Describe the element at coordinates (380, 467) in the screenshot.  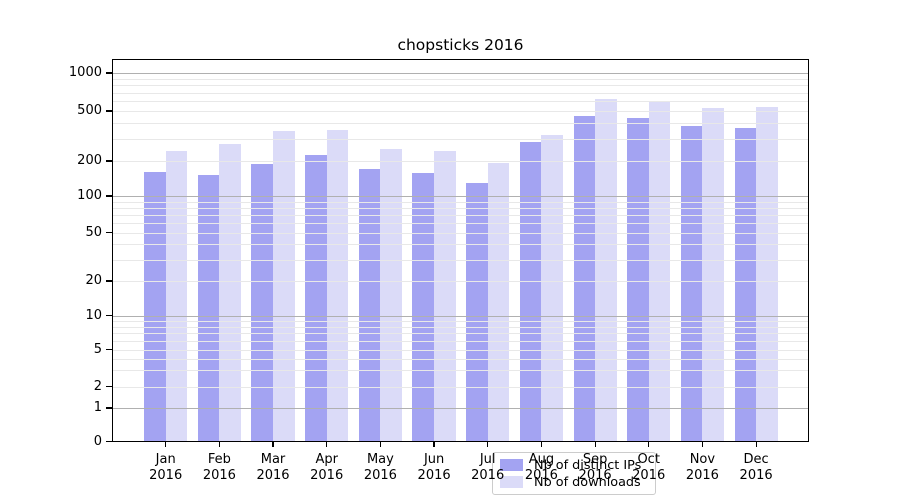
I see `x-tick-label: May 2016` at that location.